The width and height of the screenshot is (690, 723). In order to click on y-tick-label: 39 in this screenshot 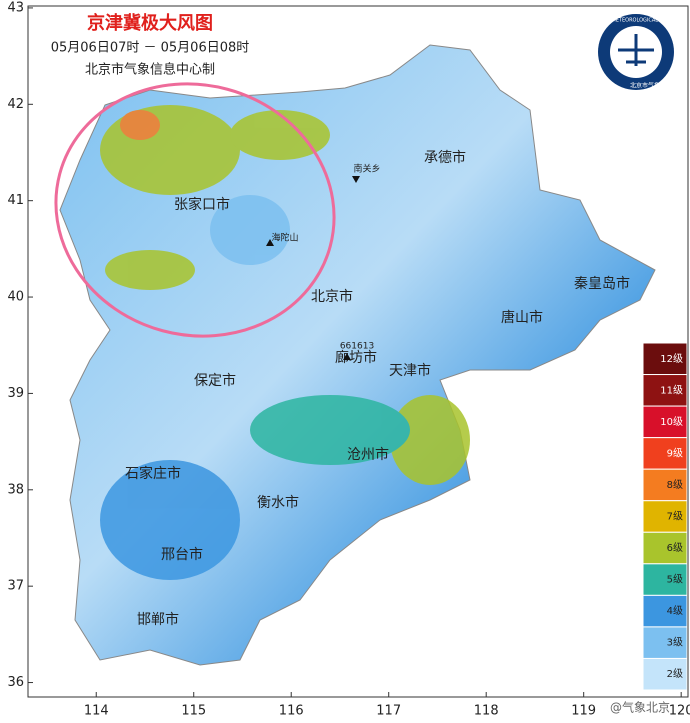, I will do `click(15, 393)`.